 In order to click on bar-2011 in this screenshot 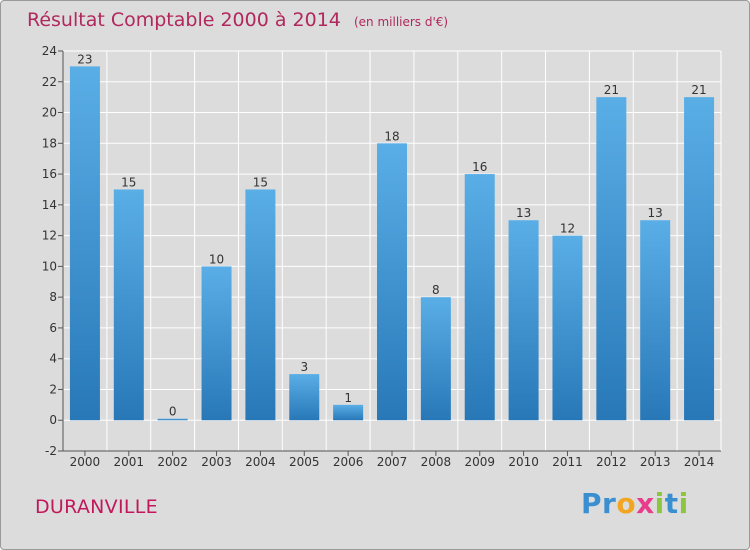, I will do `click(567, 328)`.